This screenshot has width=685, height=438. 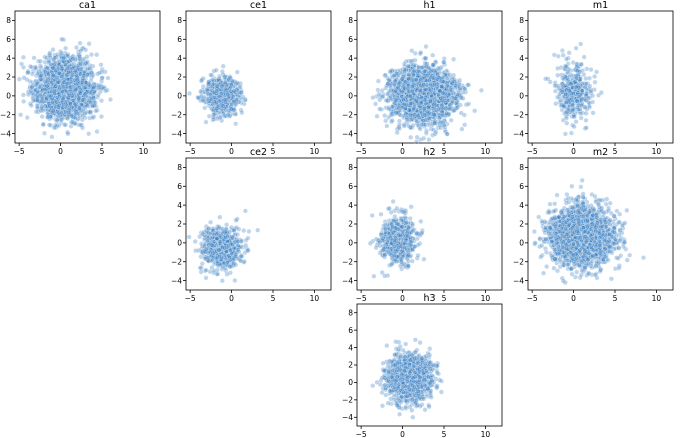 I want to click on x-tick-label: 5, so click(x=102, y=151).